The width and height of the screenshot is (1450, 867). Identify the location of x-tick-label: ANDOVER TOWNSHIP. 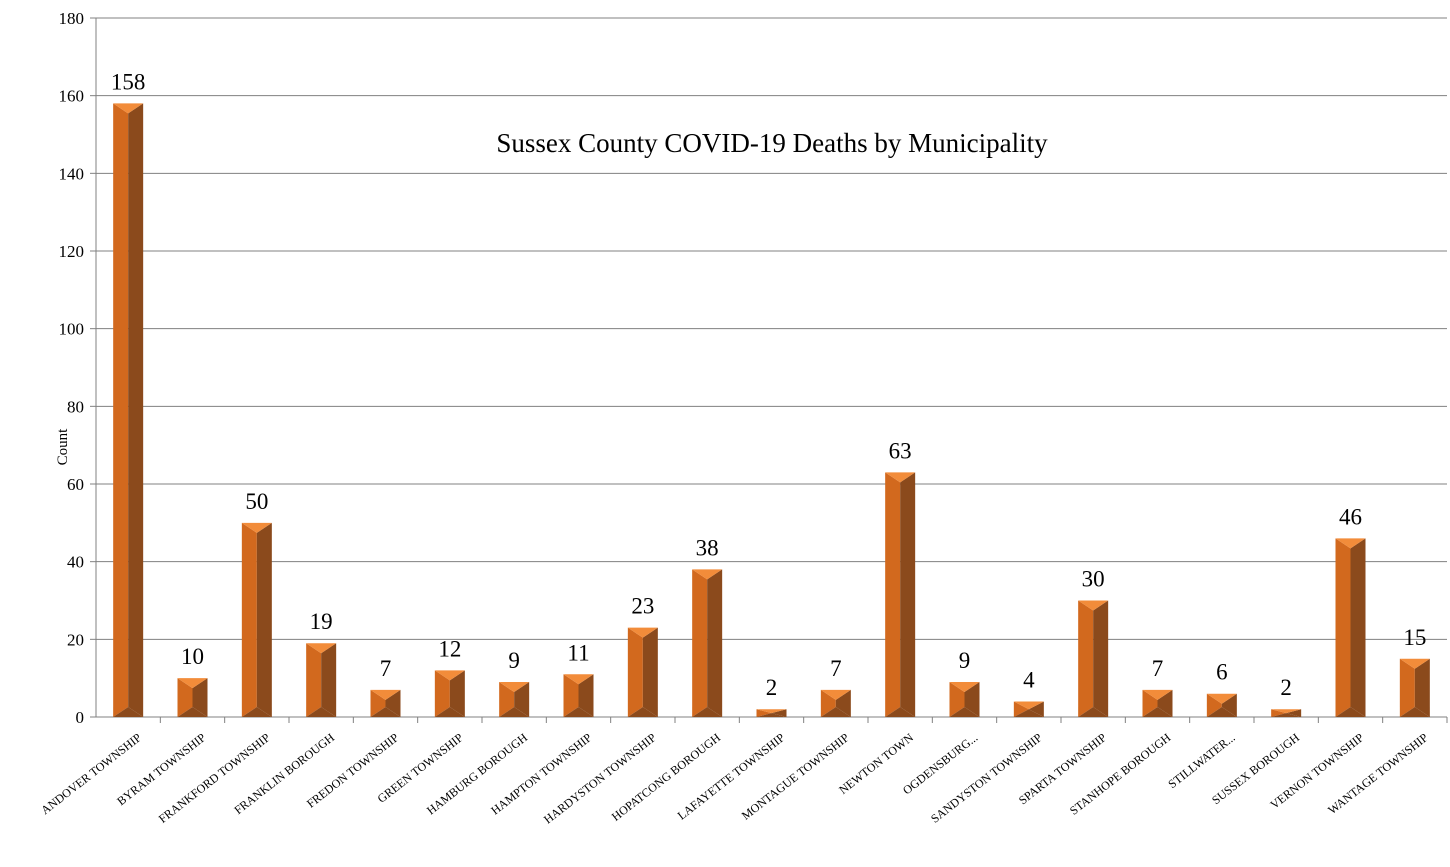
(91, 773).